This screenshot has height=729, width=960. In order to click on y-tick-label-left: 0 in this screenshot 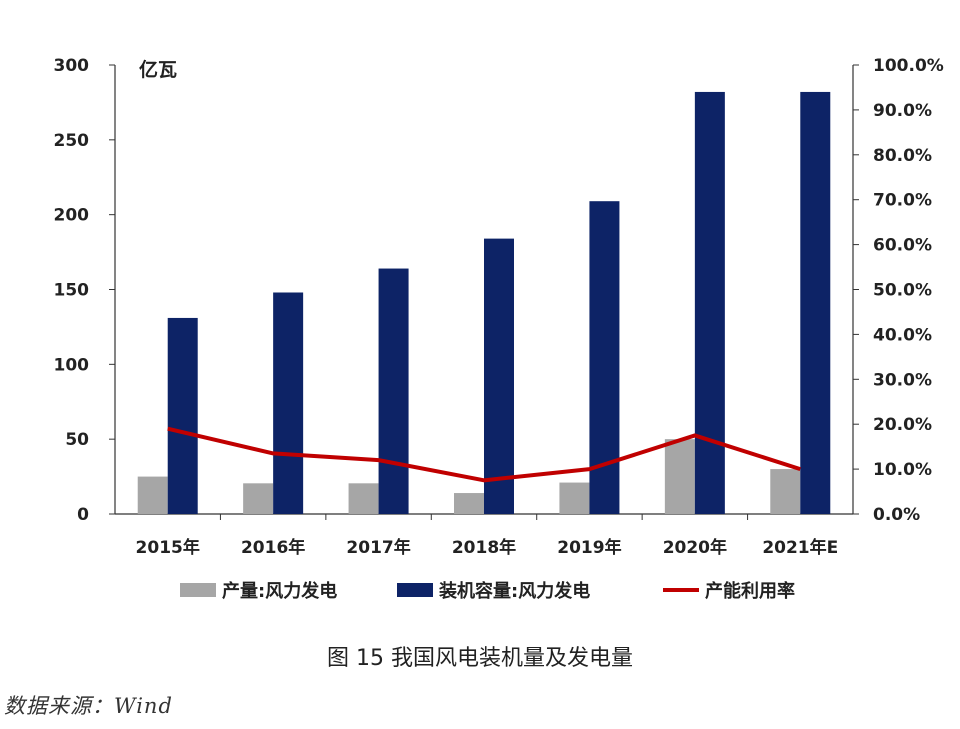, I will do `click(83, 515)`.